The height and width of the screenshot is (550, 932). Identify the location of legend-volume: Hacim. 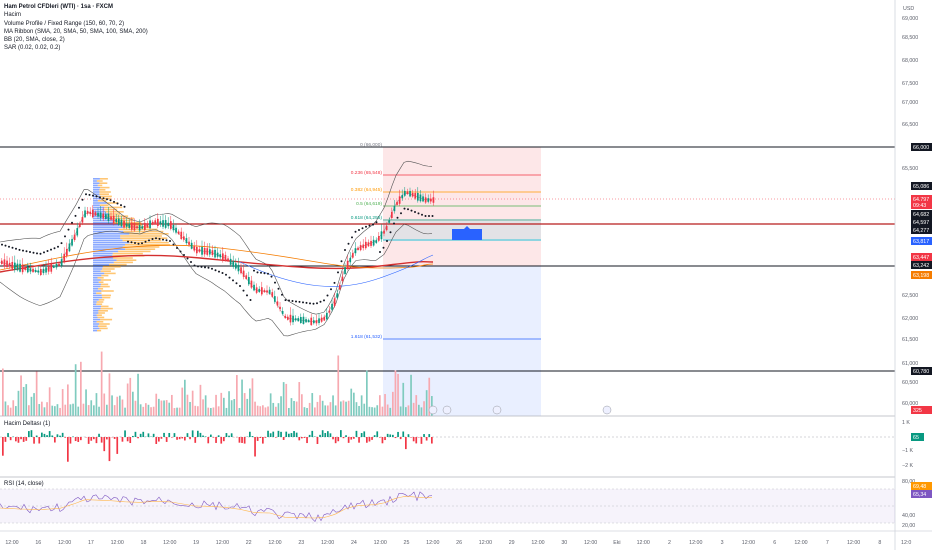
(13, 15).